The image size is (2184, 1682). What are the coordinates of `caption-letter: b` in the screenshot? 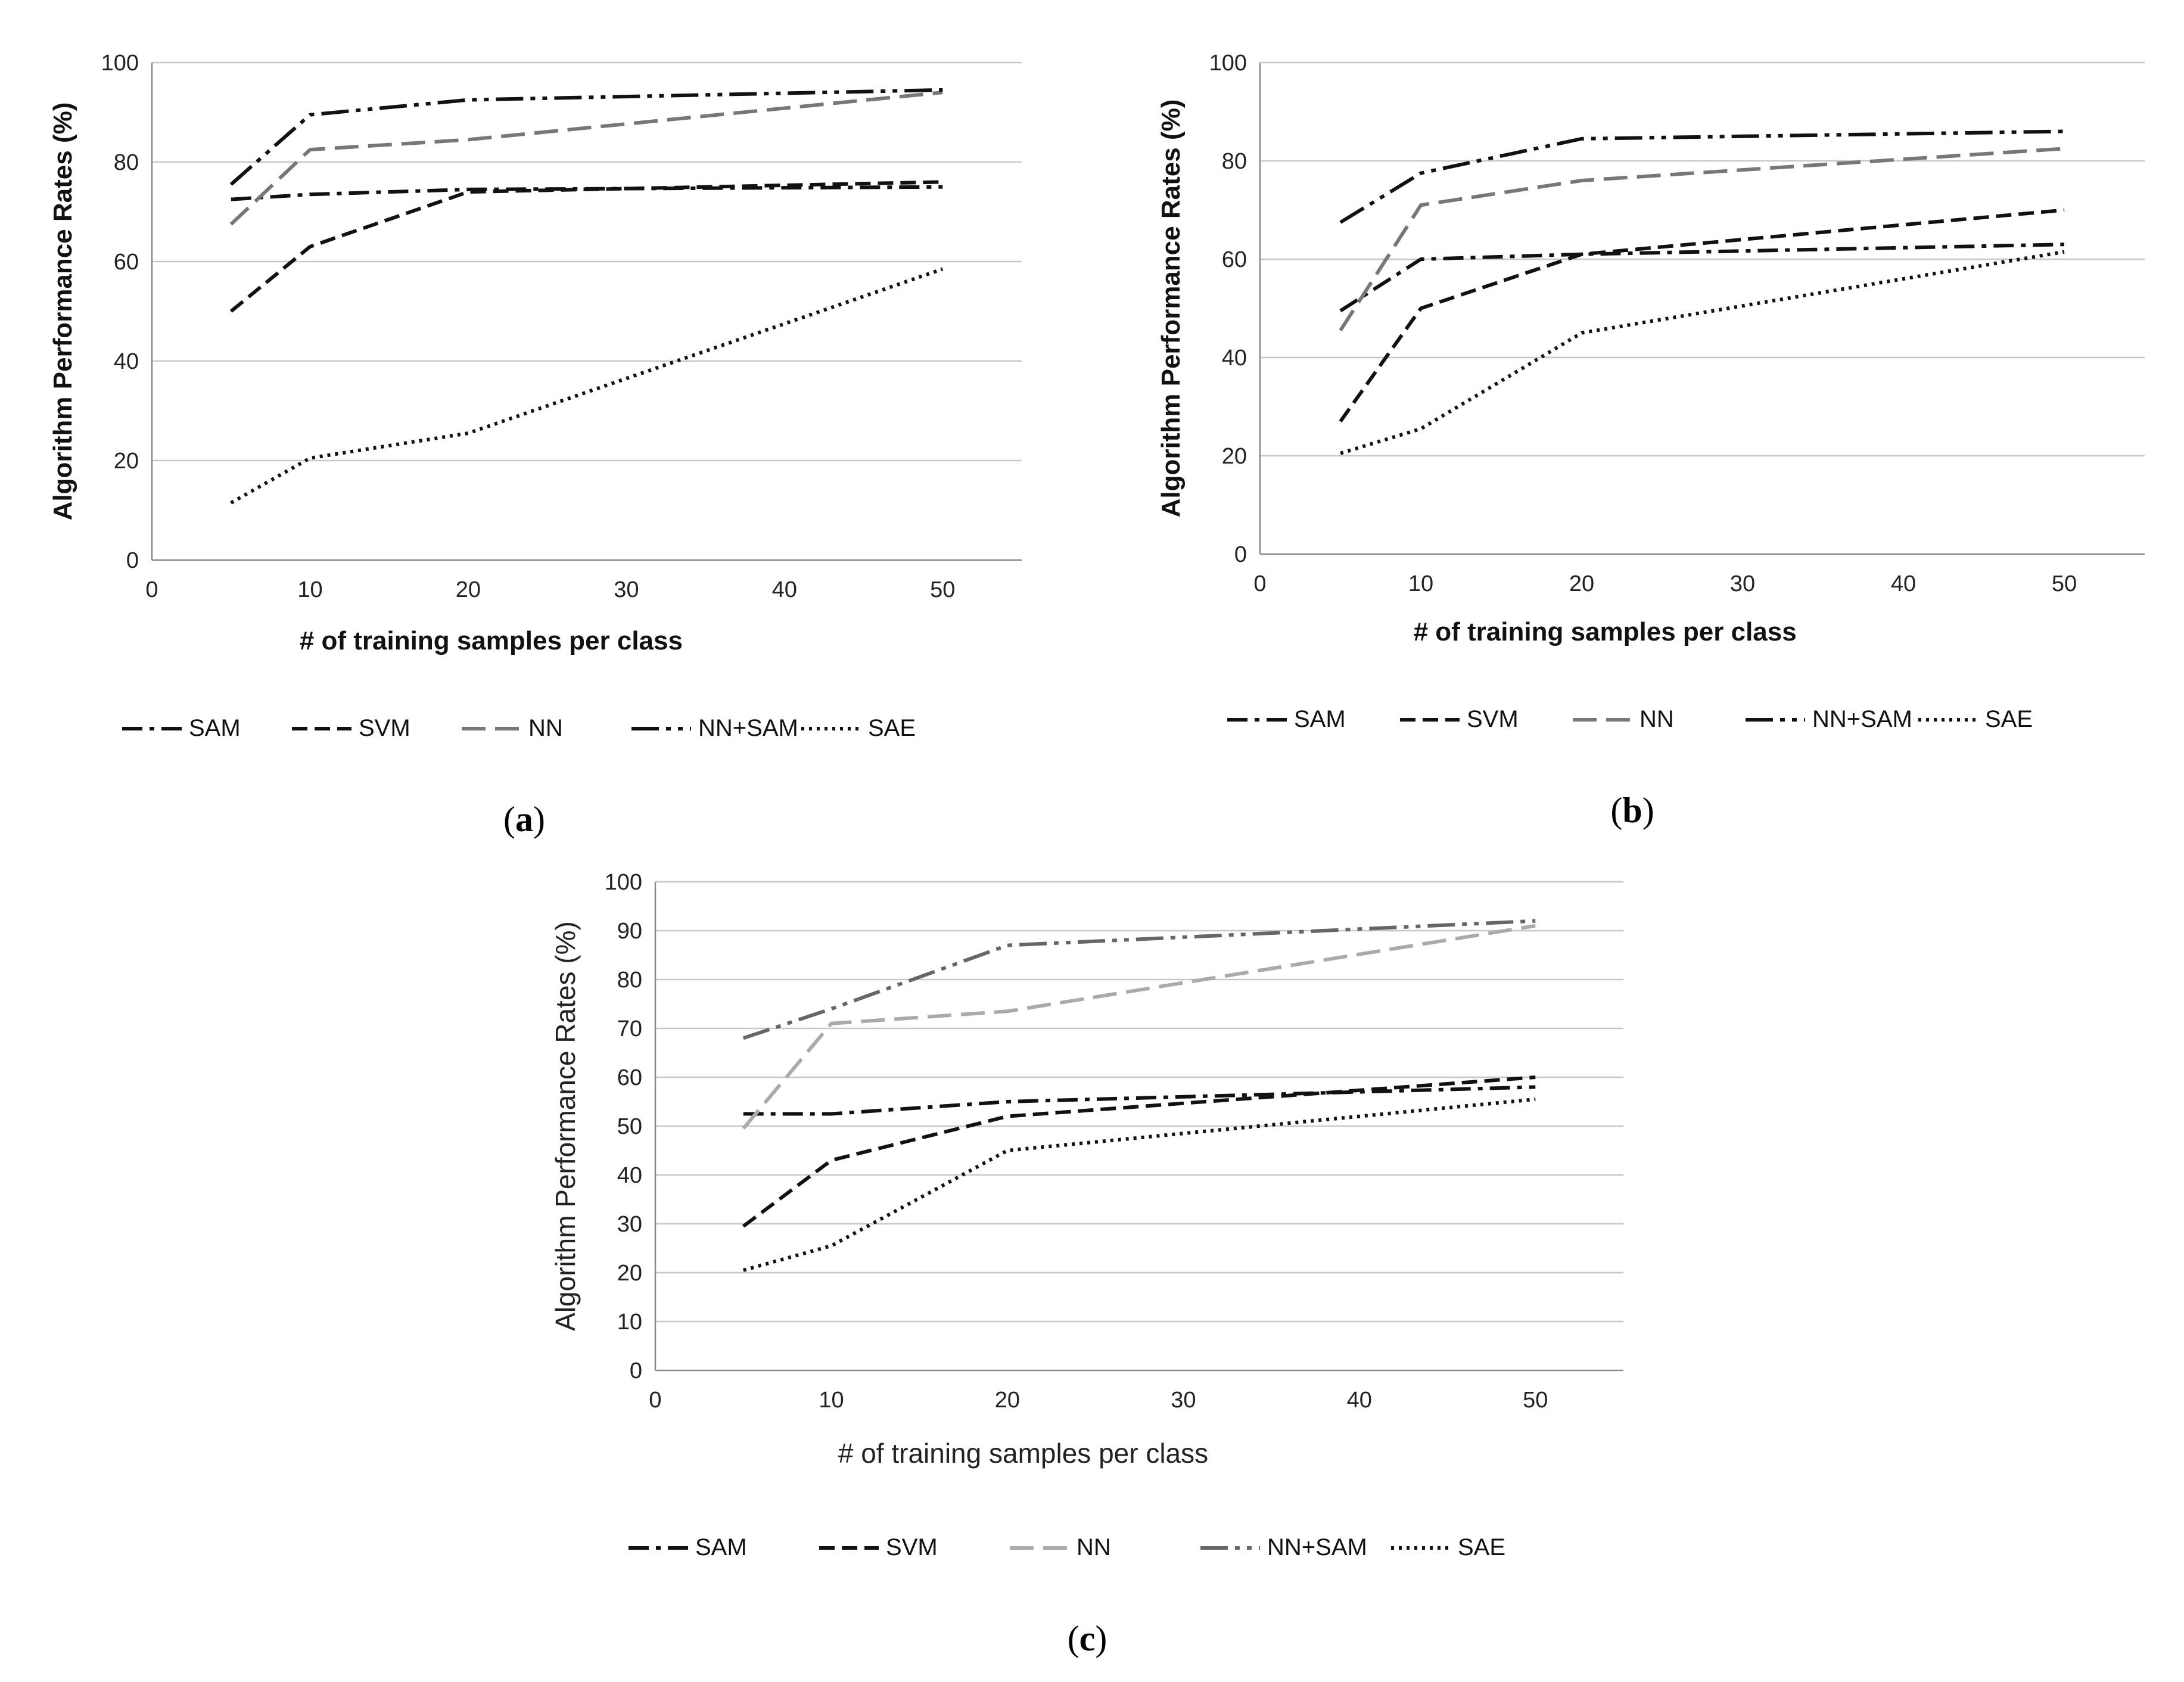 It's located at (1632, 810).